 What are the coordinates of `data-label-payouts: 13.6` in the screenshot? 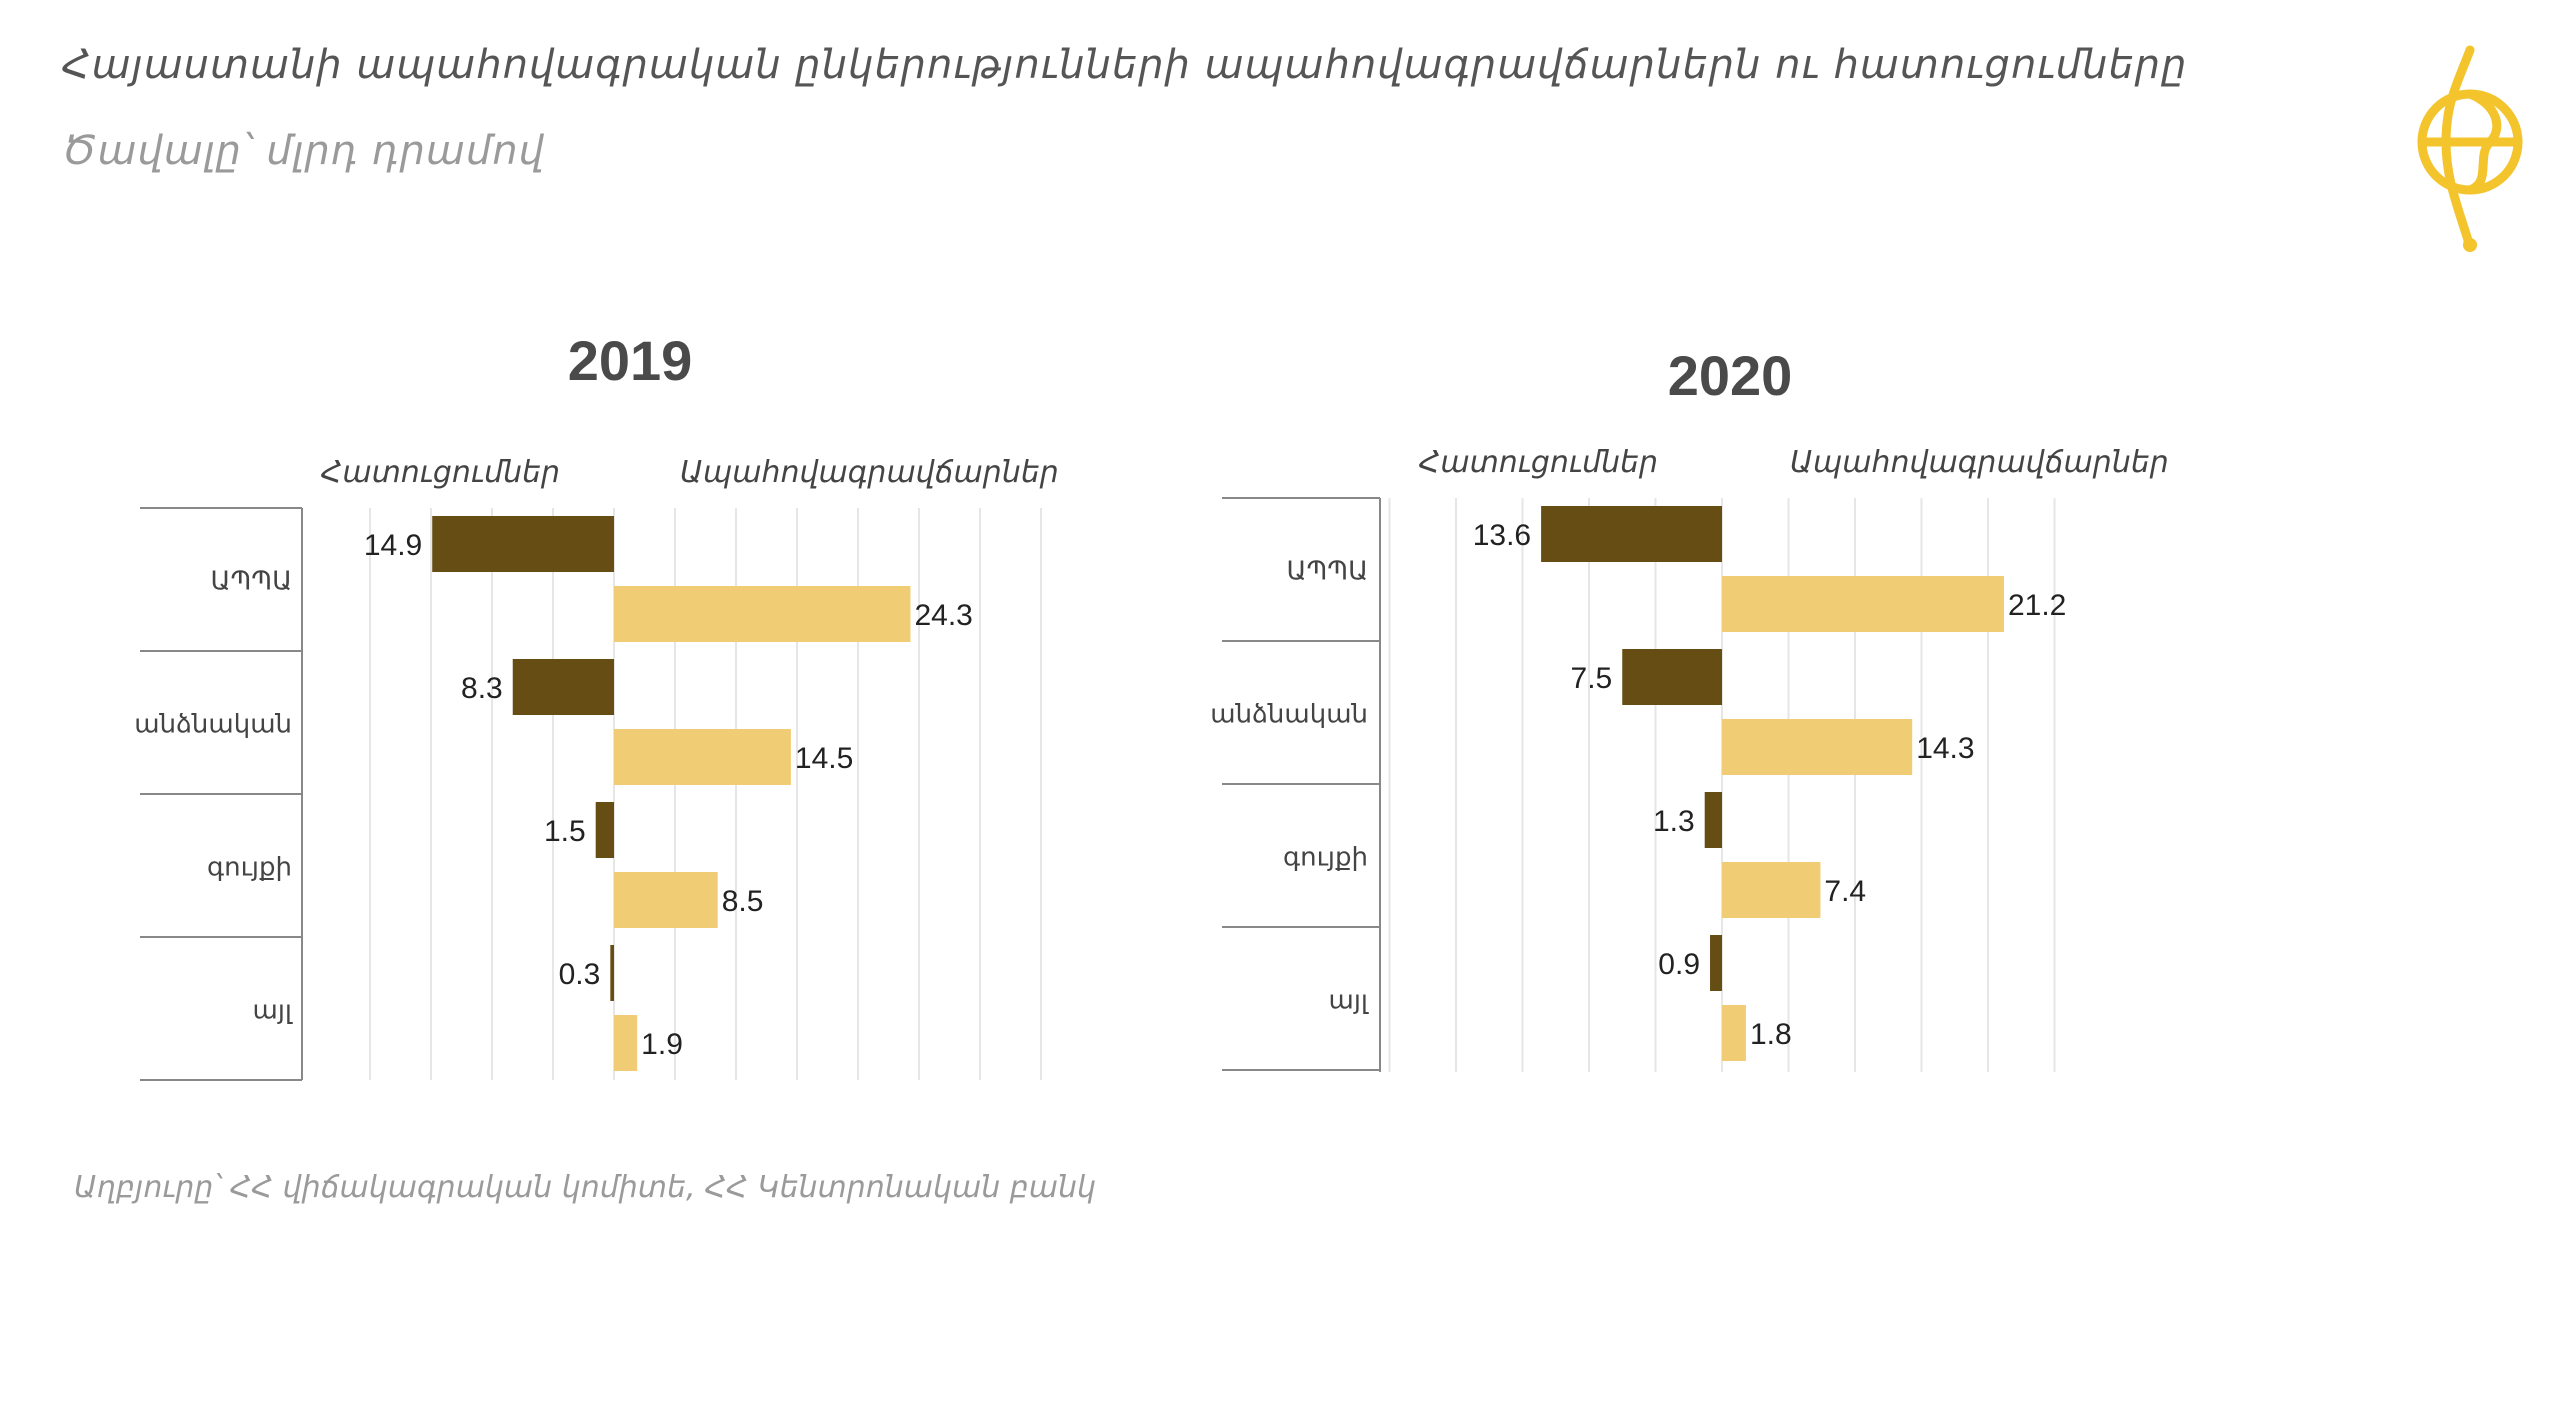 It's located at (1502, 535).